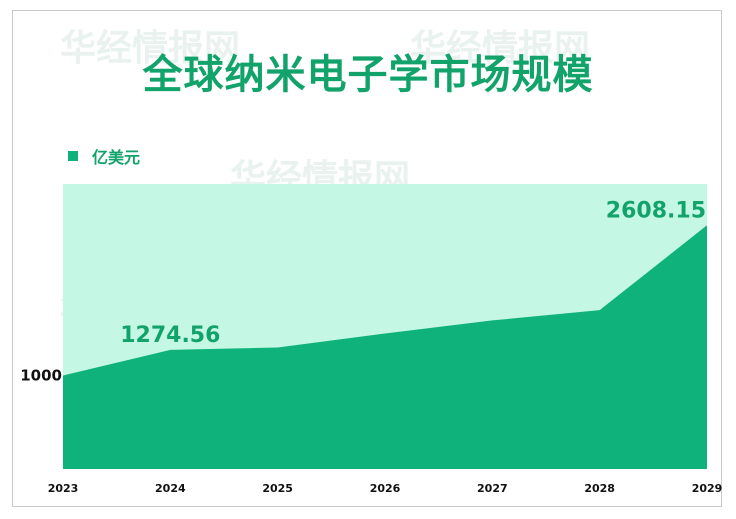 The height and width of the screenshot is (519, 736). I want to click on y-axis-ticks: 1000, so click(41, 376).